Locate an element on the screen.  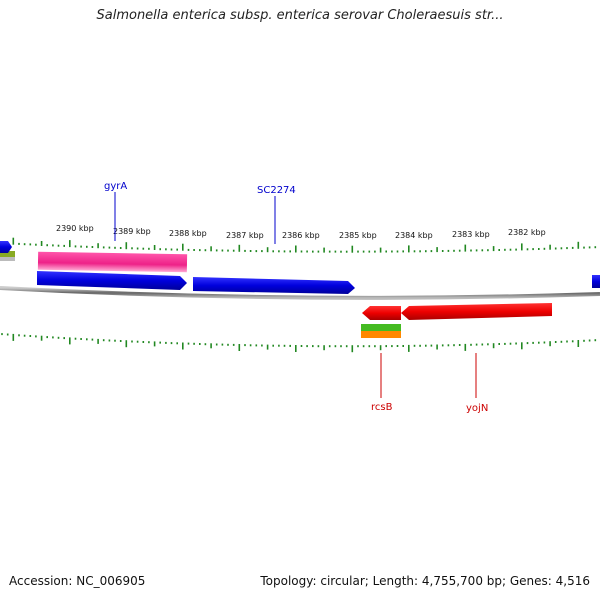
scale-label: 2384 kbp is located at coordinates (414, 235).